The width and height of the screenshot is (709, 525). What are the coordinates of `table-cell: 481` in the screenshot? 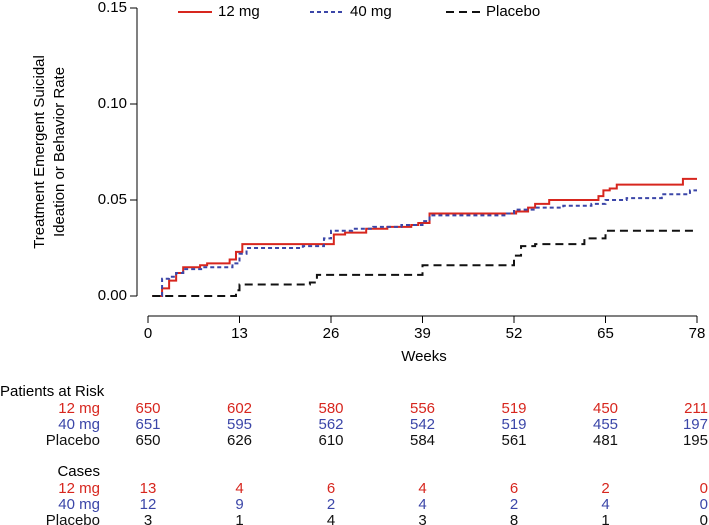 It's located at (605, 440).